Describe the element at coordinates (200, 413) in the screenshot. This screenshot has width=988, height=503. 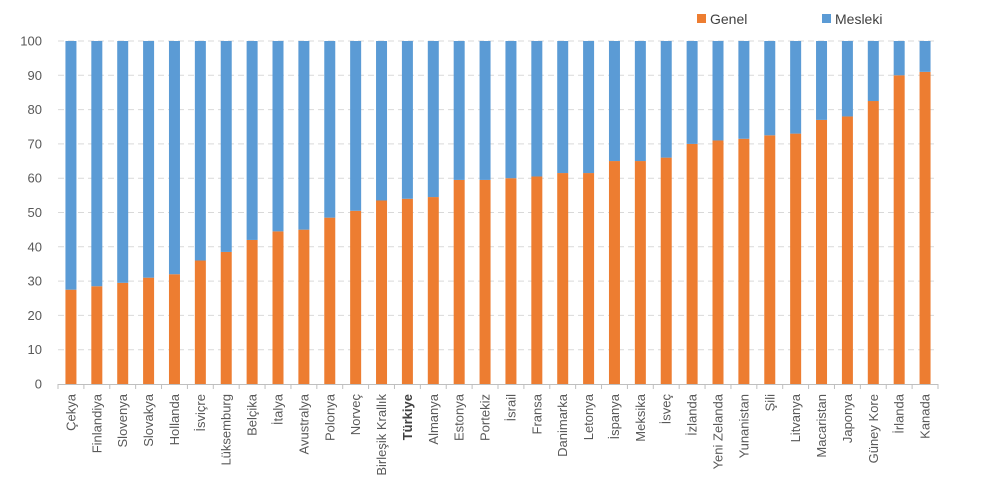
I see `x-category-label: İsviçre` at that location.